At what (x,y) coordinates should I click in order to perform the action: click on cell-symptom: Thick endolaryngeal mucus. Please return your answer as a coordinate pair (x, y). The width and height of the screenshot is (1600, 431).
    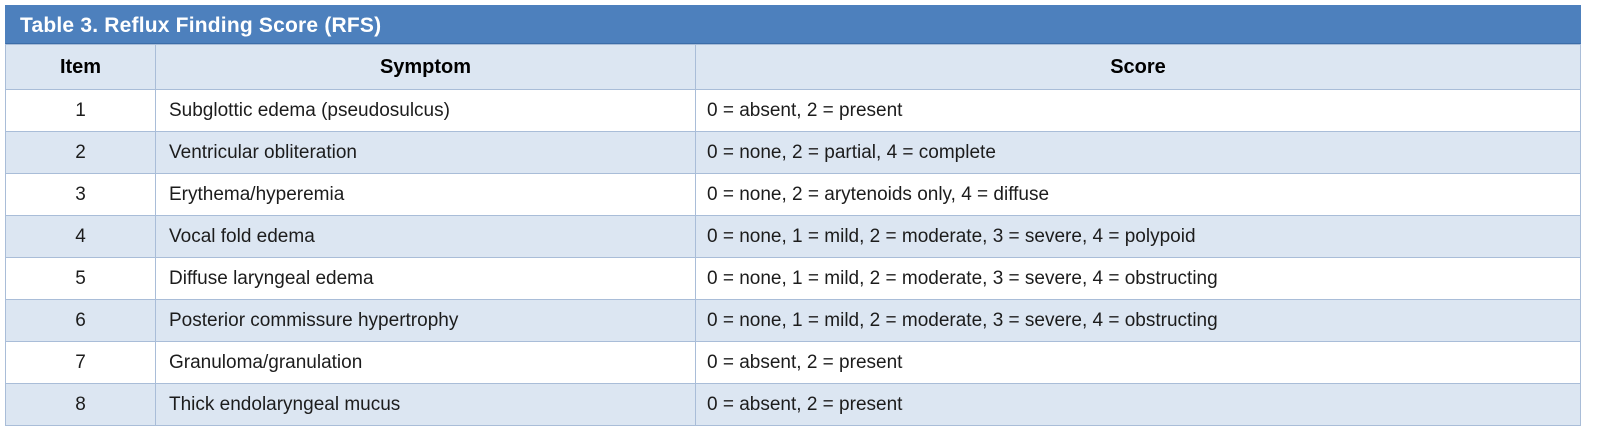
    Looking at the image, I should click on (425, 404).